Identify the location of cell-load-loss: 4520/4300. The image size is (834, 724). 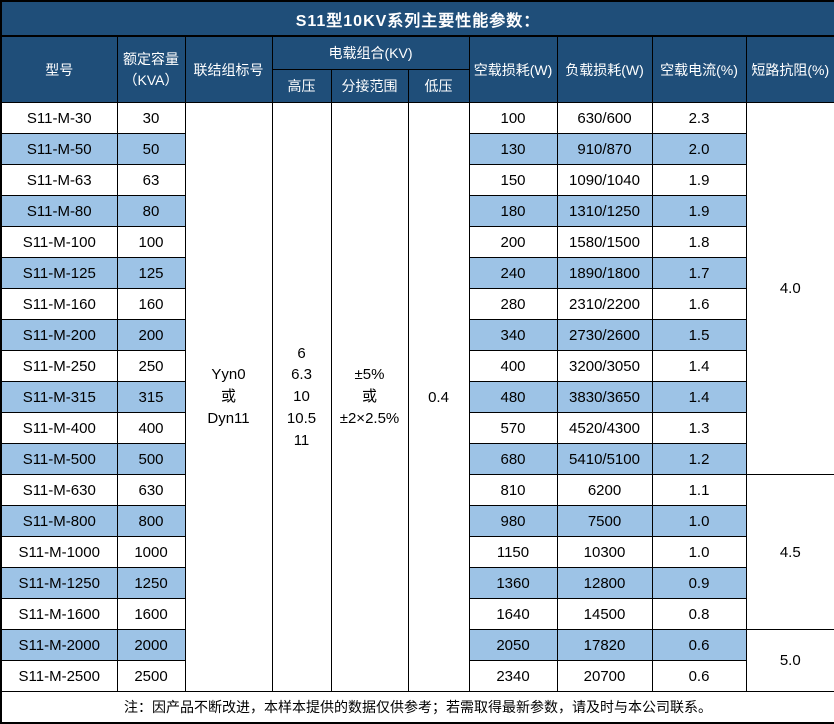
(604, 428).